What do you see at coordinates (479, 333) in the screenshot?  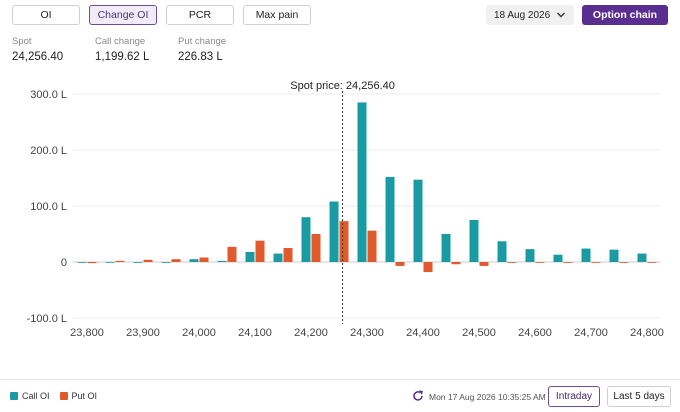 I see `x-tick-label: 24,500` at bounding box center [479, 333].